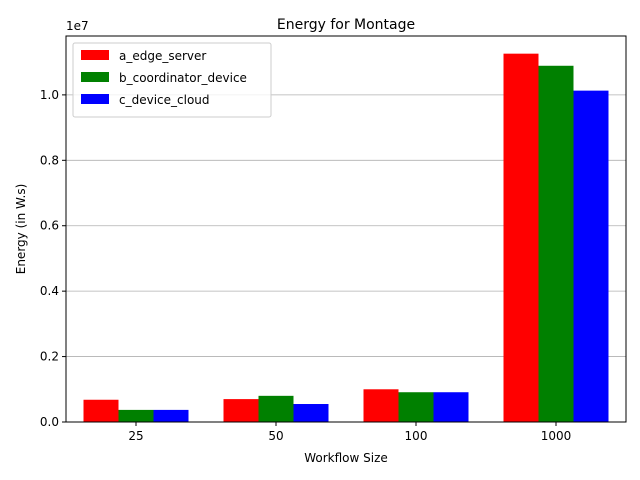 The width and height of the screenshot is (640, 480). Describe the element at coordinates (164, 100) in the screenshot. I see `legend-label-c_device_cloud: c_device_cloud` at that location.